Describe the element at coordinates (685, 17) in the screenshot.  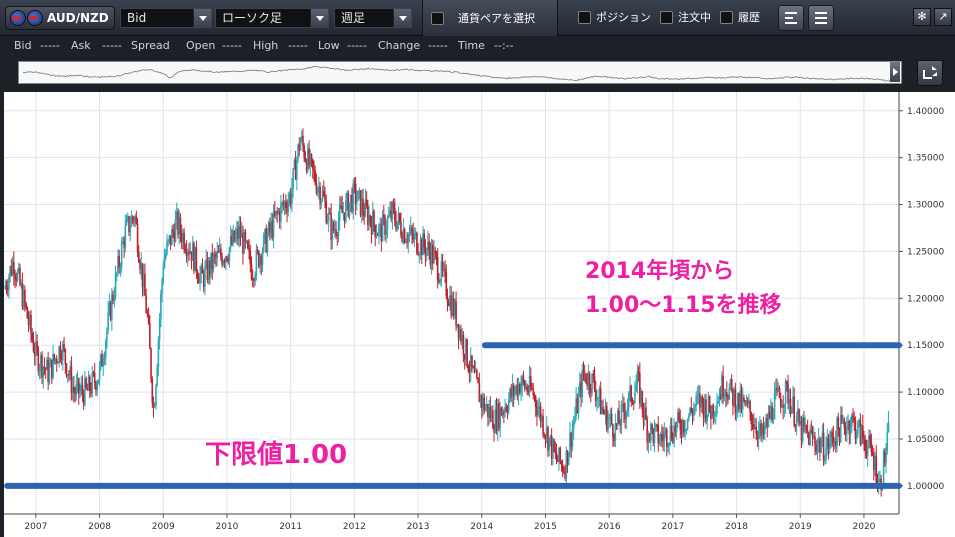
I see `orders-toggle: 注文中` at that location.